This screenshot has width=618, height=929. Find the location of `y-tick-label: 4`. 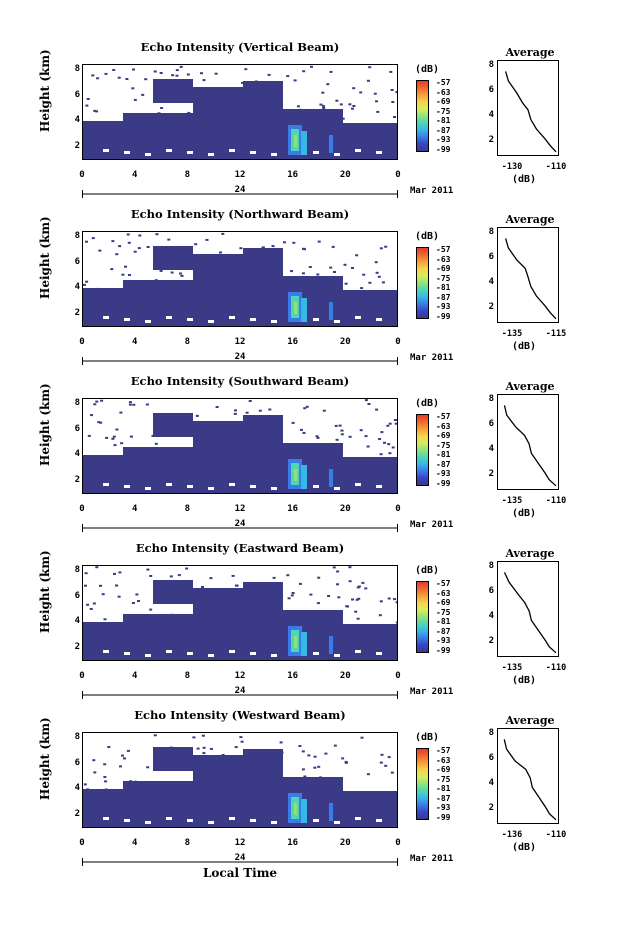

y-tick-label: 4 is located at coordinates (77, 120).